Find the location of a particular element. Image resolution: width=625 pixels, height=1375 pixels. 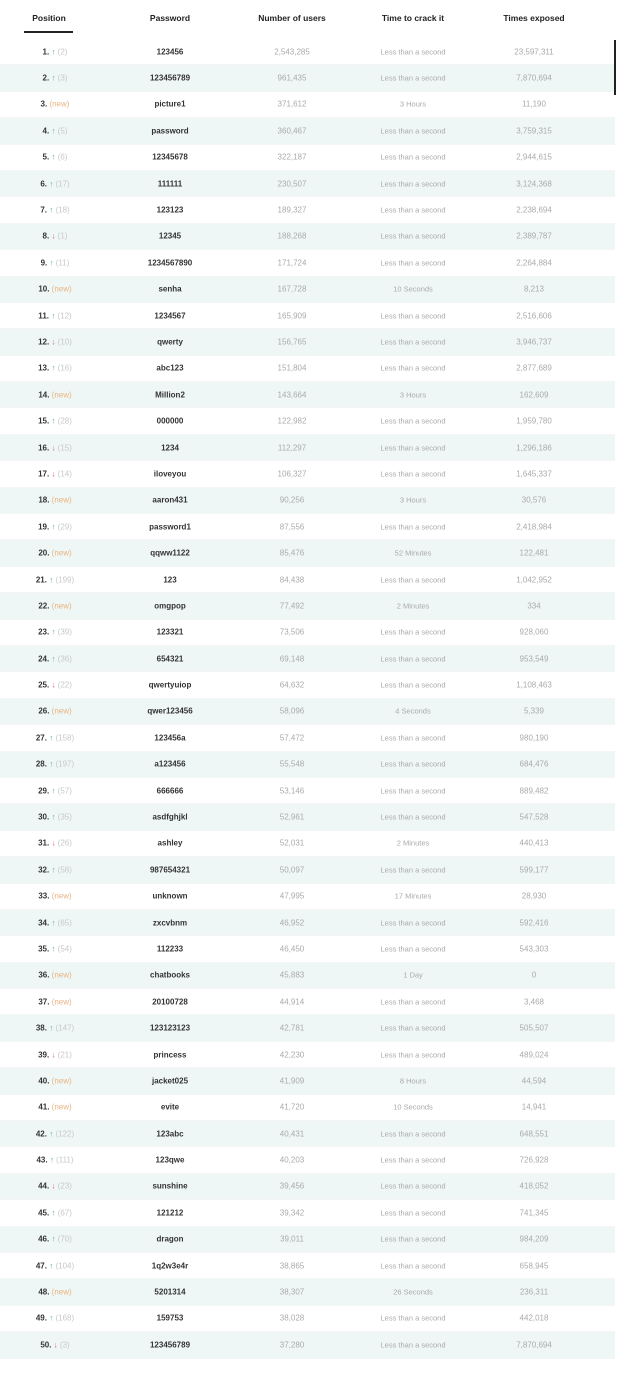

position-cell: 10. (new) is located at coordinates (54, 289).